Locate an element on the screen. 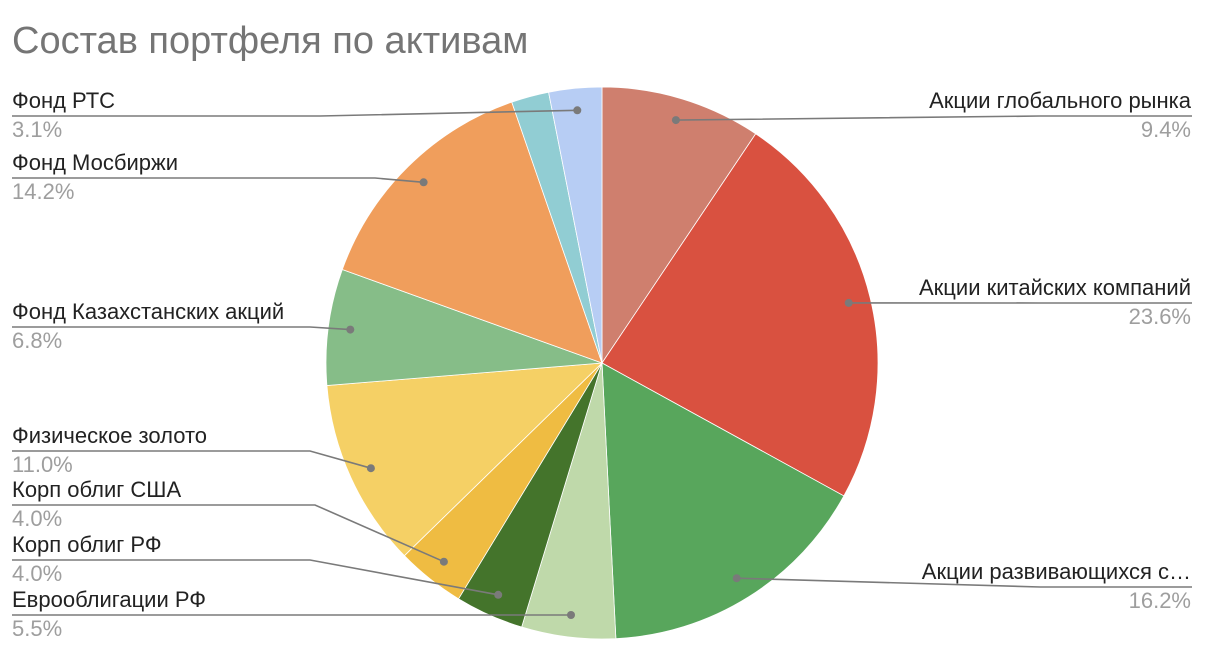  slice-percent-физическое-золото: 11.0% is located at coordinates (42, 464).